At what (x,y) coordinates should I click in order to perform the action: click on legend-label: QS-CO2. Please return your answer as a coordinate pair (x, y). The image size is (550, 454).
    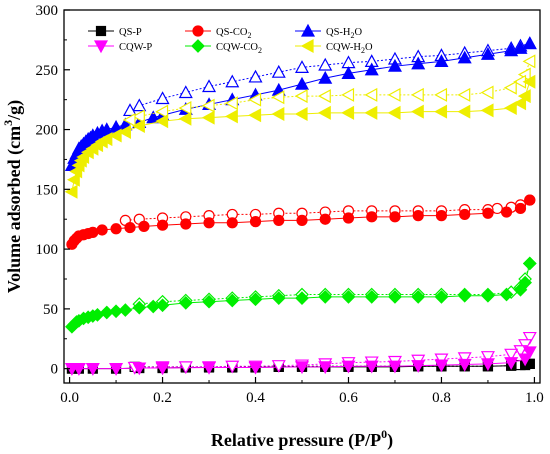
    Looking at the image, I should click on (234, 33).